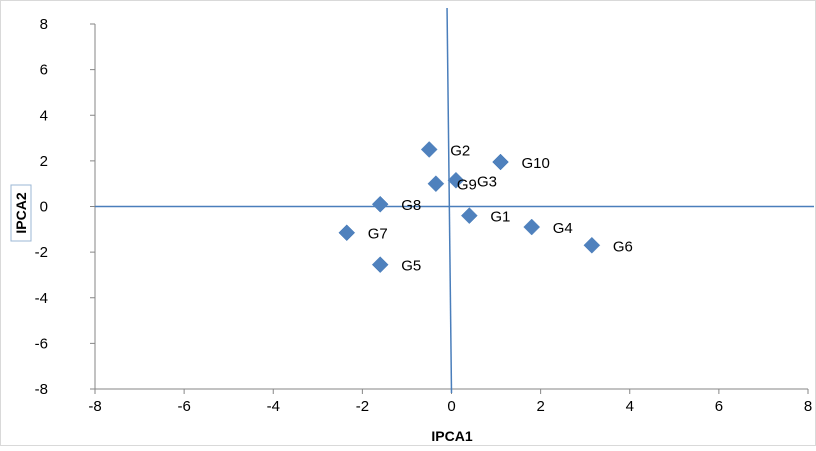 The height and width of the screenshot is (451, 816). What do you see at coordinates (532, 227) in the screenshot?
I see `data-point-g4` at bounding box center [532, 227].